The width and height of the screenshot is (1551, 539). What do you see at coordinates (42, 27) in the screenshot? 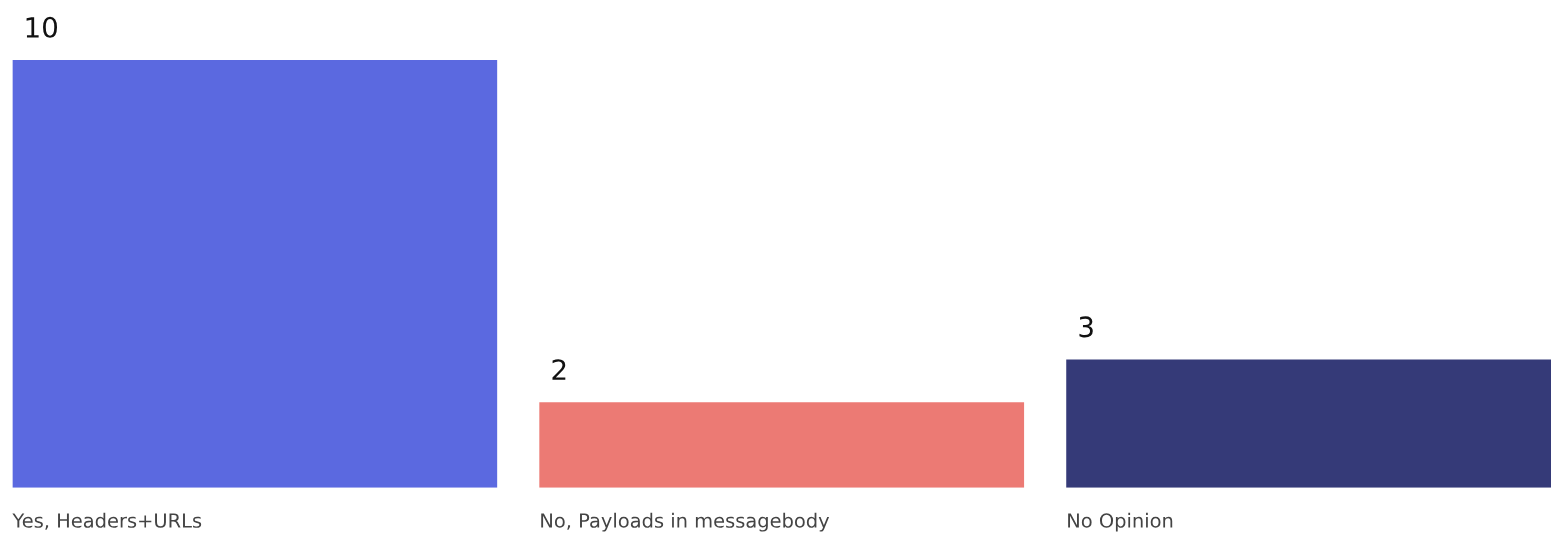
I see `data-label: 10` at bounding box center [42, 27].